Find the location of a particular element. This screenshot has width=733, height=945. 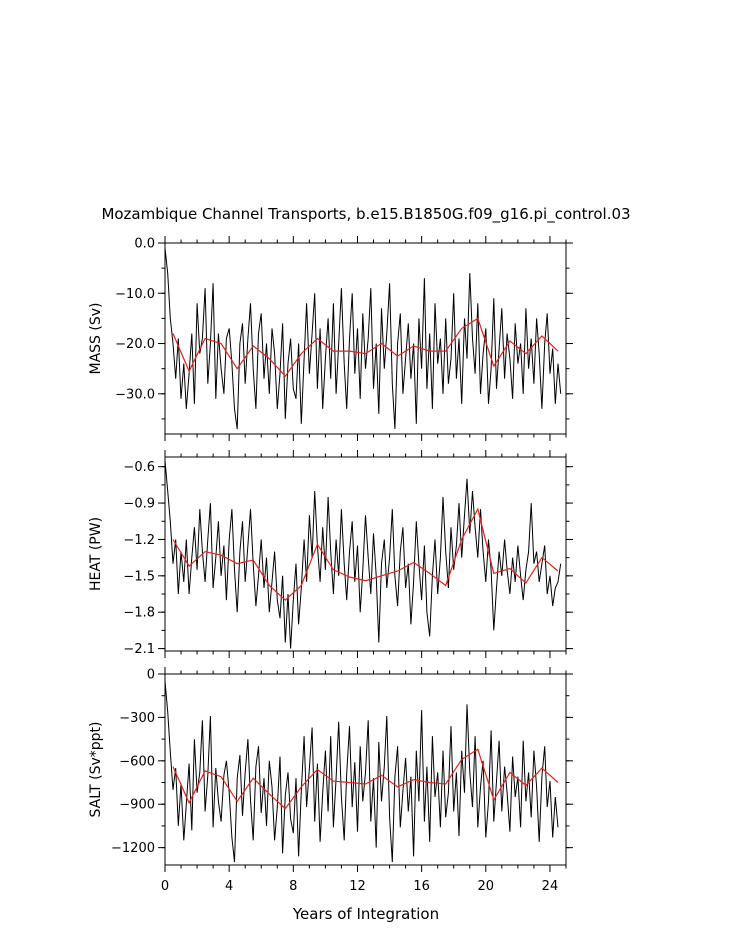

y-tick-label: −2.1 is located at coordinates (139, 649).